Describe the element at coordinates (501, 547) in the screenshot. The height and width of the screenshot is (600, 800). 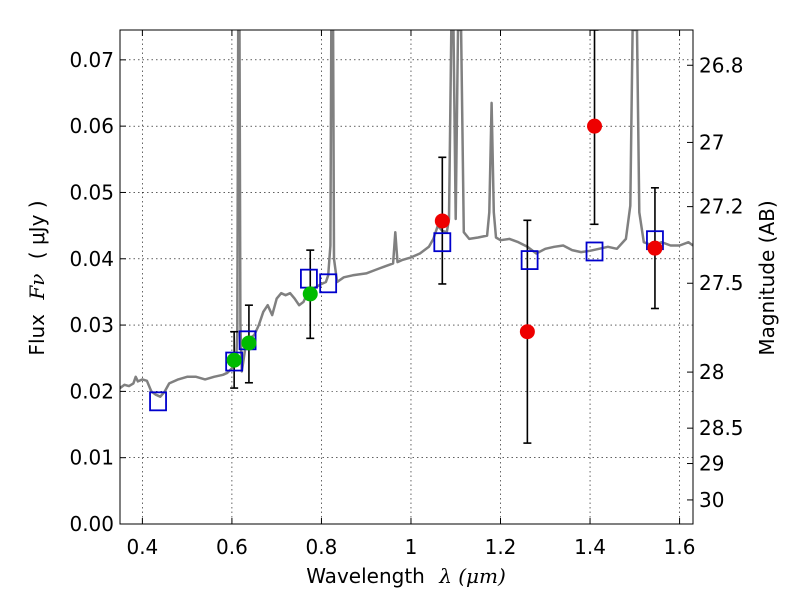
I see `x-tick-label: 1.2` at that location.